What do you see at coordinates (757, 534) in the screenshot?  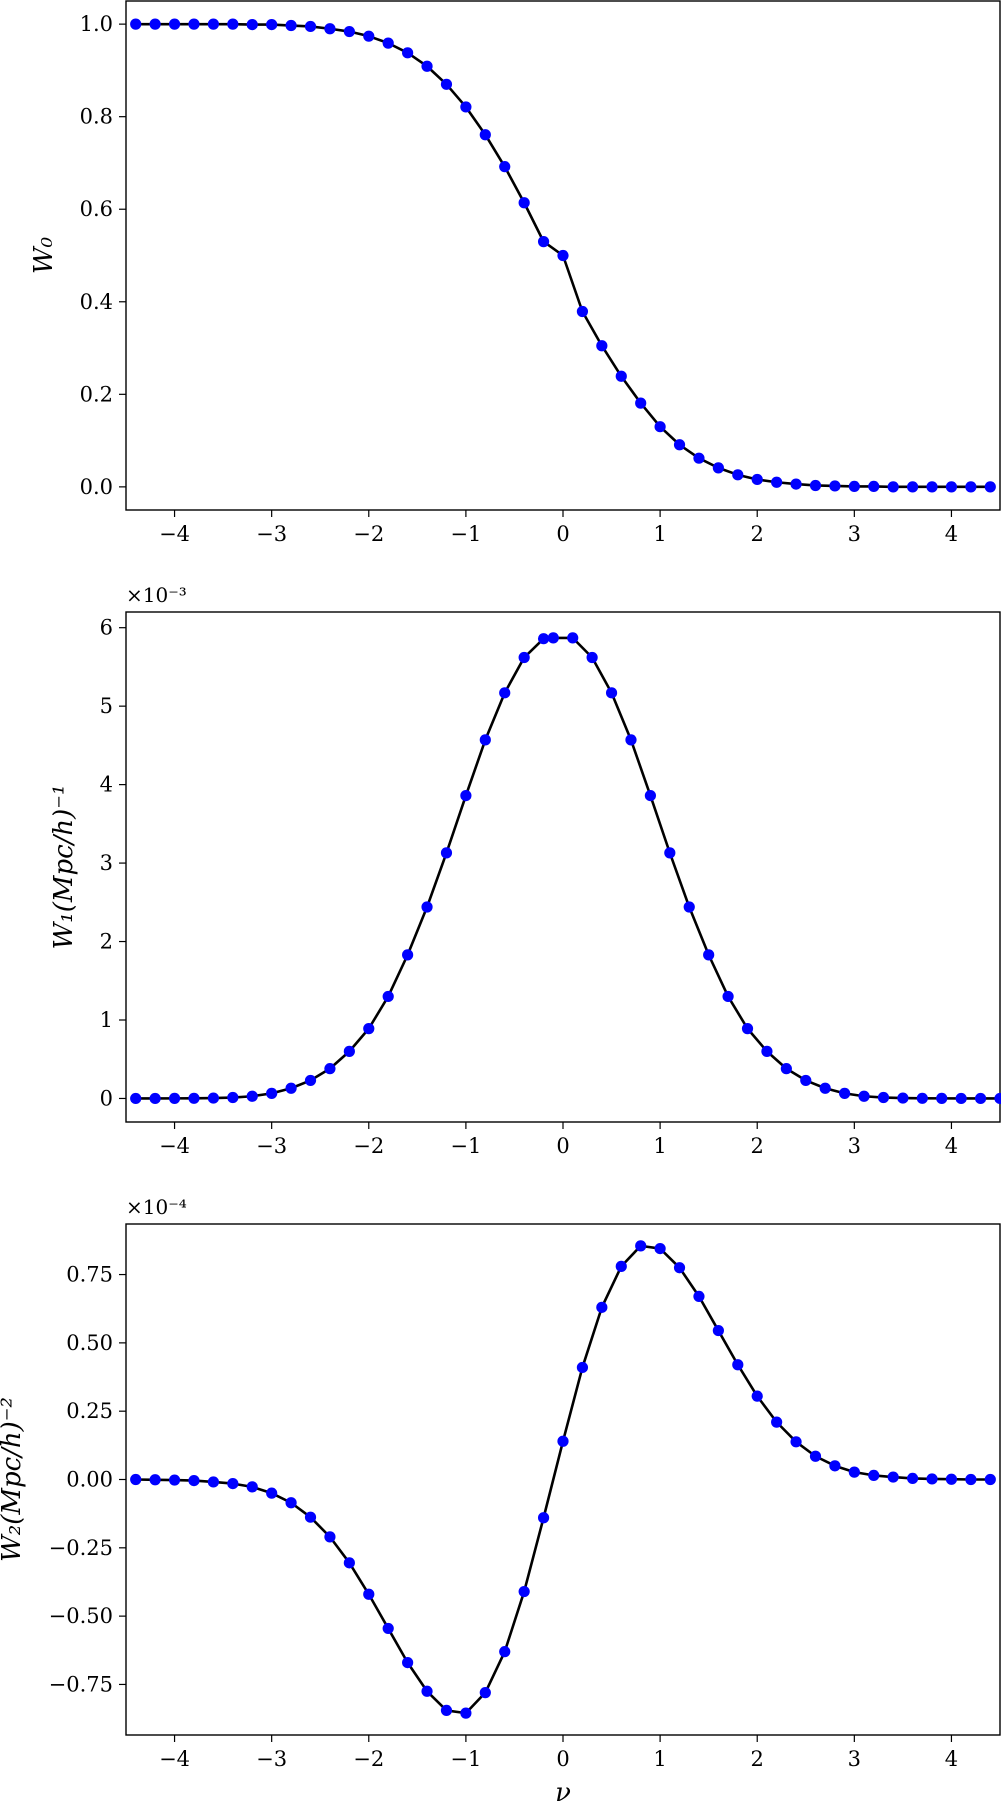 I see `x-tick-label: 2` at bounding box center [757, 534].